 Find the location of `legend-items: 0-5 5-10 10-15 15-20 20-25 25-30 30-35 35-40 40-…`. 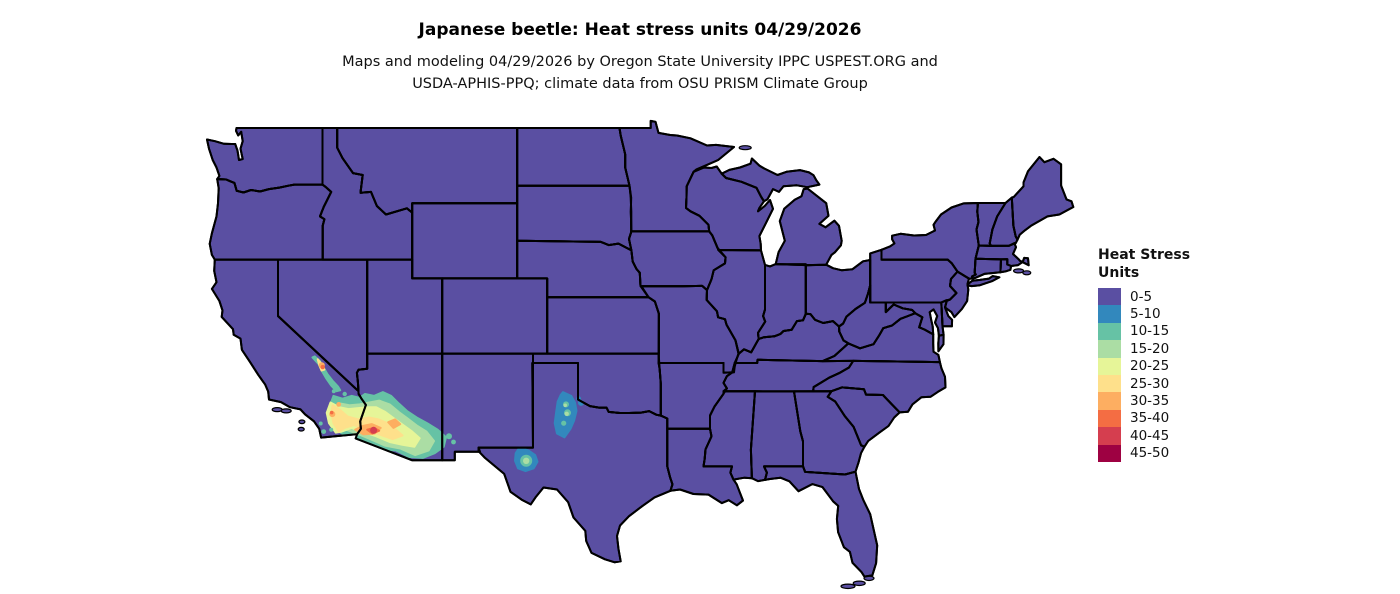

legend-items: 0-5 5-10 10-15 15-20 20-25 25-30 30-35 35-40 40-… is located at coordinates (1208, 375).